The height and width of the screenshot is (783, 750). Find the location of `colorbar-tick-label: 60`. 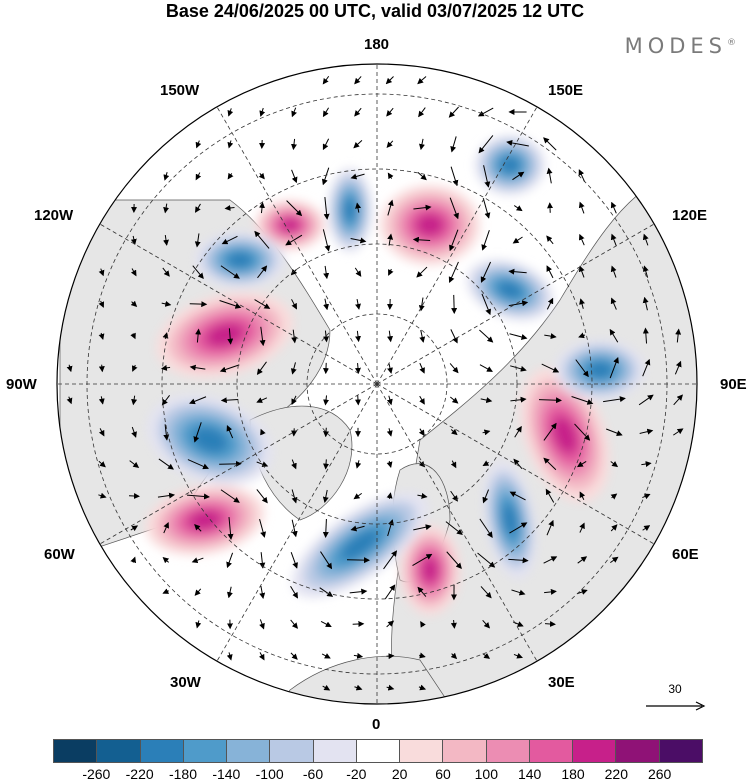

colorbar-tick-label: 60 is located at coordinates (443, 774).